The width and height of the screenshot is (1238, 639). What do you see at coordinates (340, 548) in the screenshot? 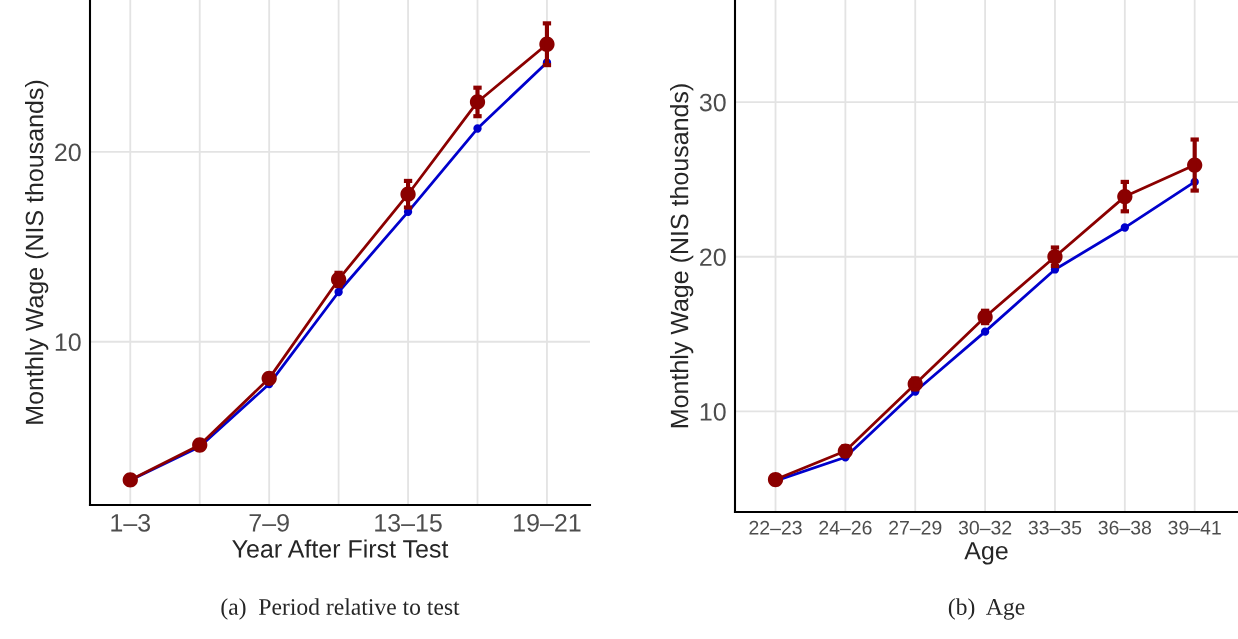
I see `x-axis-title: Year After First Test` at bounding box center [340, 548].